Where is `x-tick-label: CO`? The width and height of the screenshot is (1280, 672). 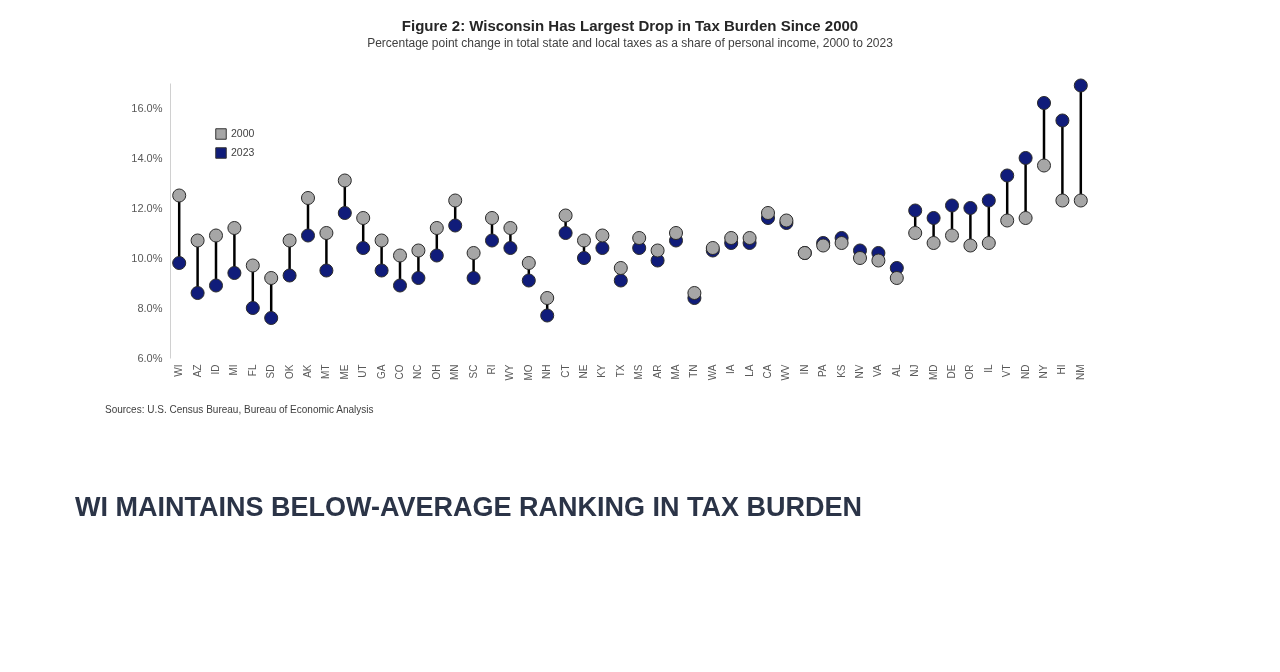
x-tick-label: CO is located at coordinates (399, 372).